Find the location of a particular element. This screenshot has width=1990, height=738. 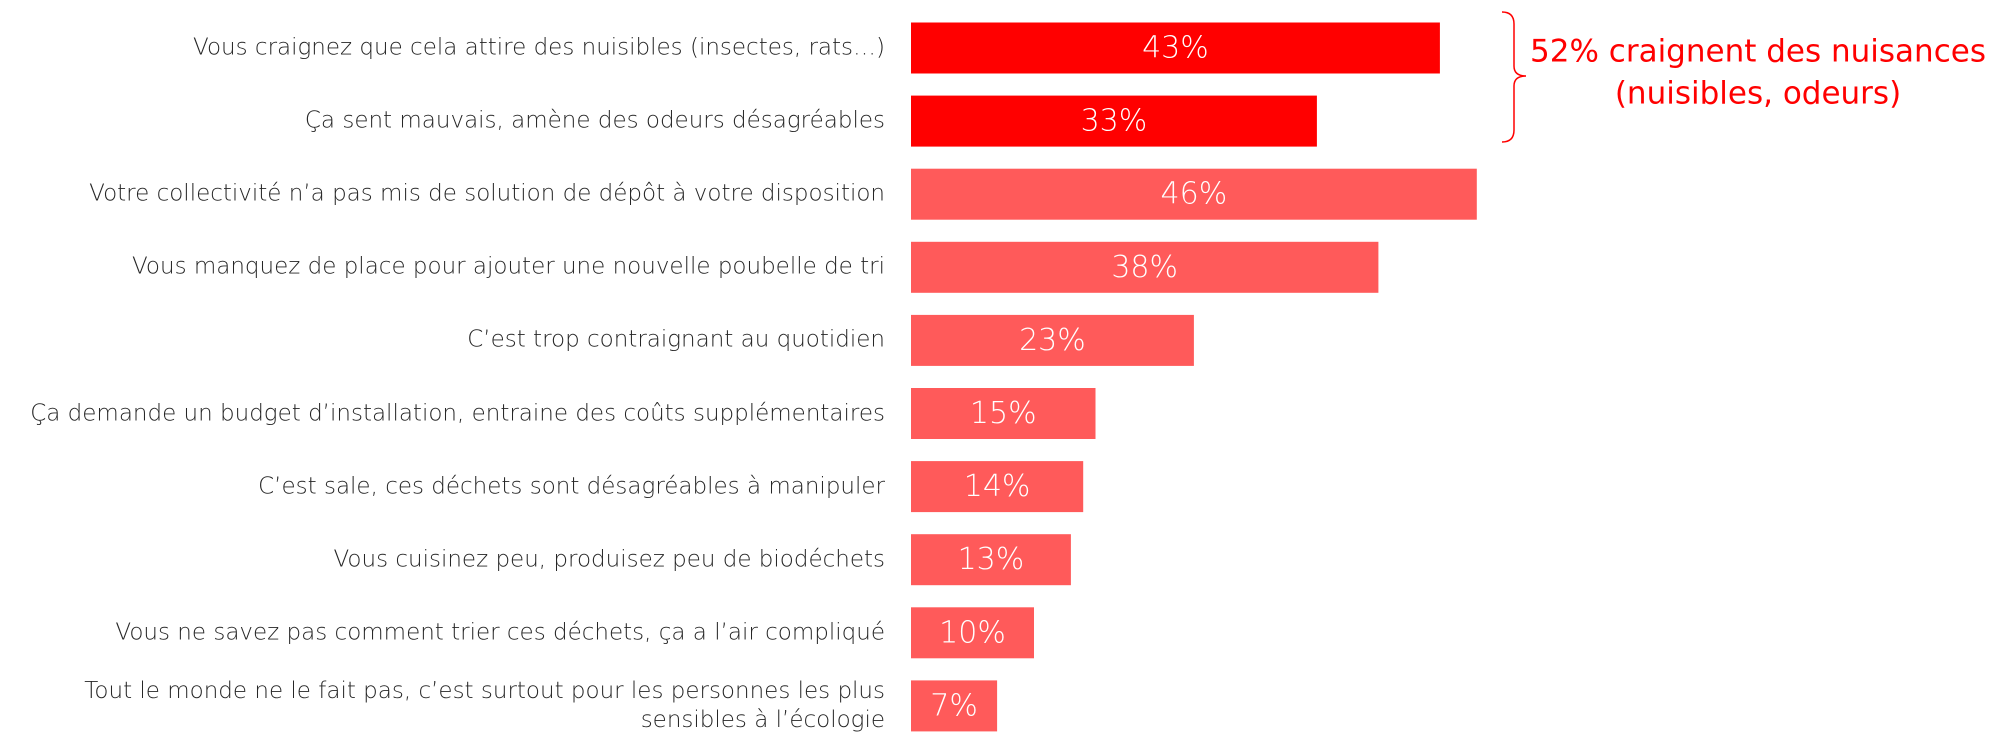

annotation: (nuisibles, odeurs) is located at coordinates (1758, 94).